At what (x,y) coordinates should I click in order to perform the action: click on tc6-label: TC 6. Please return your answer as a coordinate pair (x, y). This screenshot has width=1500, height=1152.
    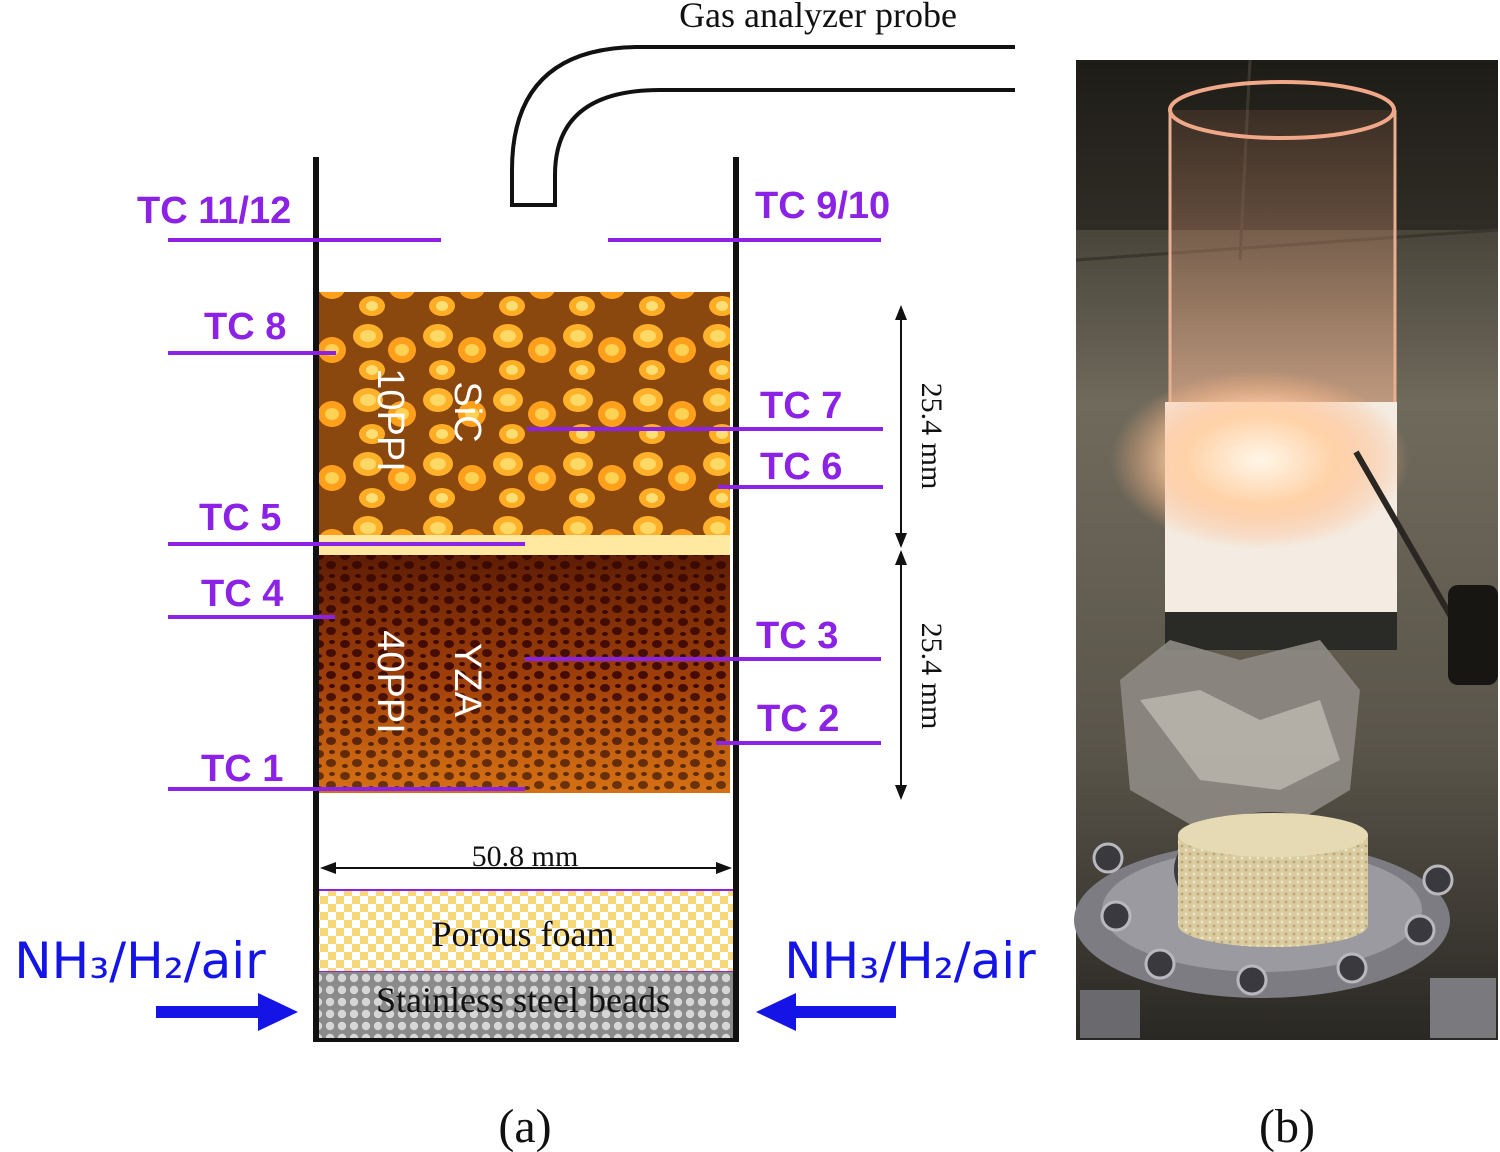
    Looking at the image, I should click on (801, 467).